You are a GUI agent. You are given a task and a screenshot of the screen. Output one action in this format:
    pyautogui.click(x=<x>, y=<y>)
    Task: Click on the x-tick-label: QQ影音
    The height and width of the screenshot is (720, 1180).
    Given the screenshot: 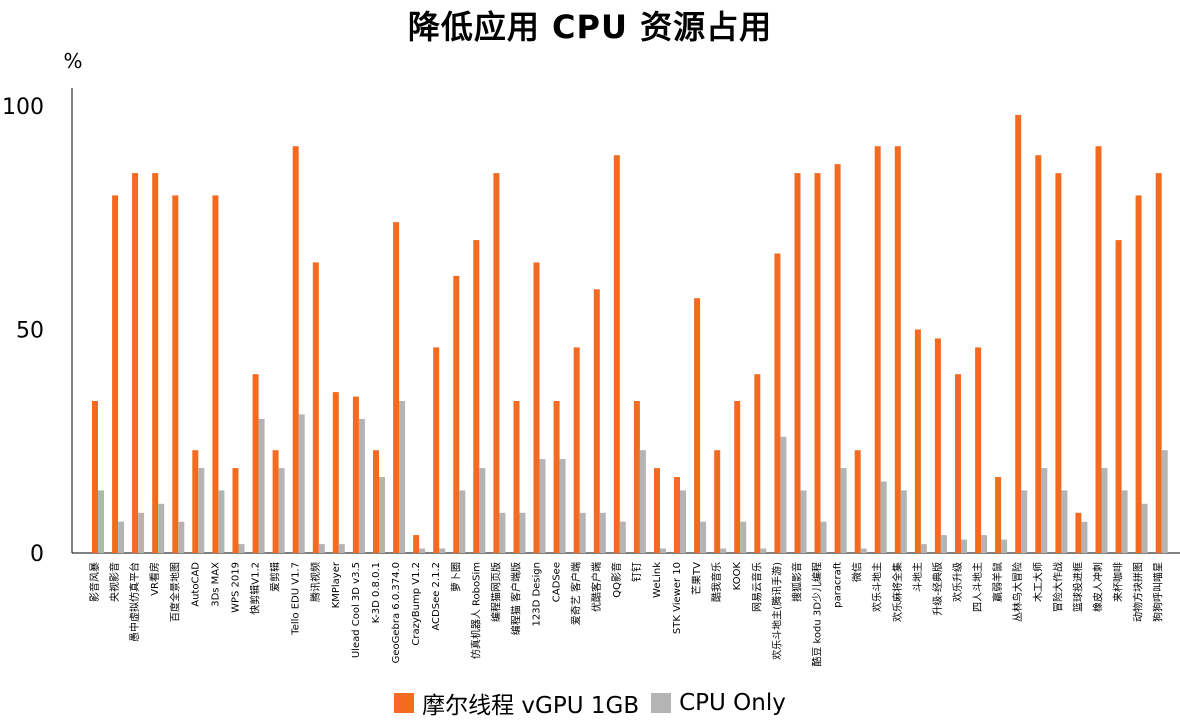 What is the action you would take?
    pyautogui.click(x=616, y=580)
    